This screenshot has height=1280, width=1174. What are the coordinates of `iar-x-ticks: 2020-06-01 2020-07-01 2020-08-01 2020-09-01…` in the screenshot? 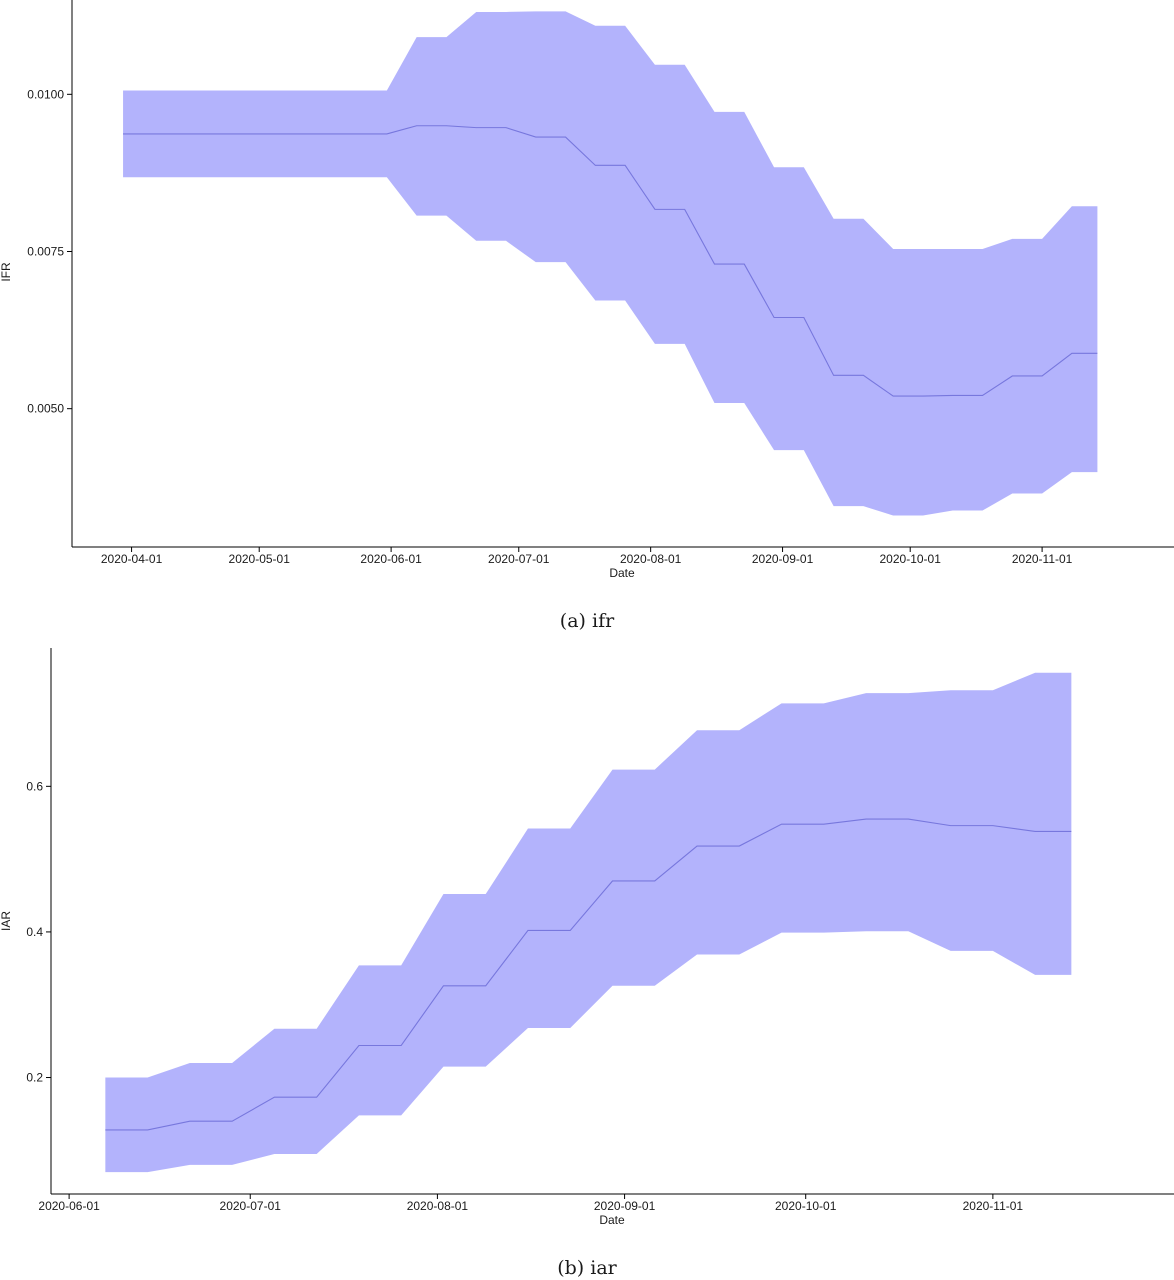 It's located at (530, 1203).